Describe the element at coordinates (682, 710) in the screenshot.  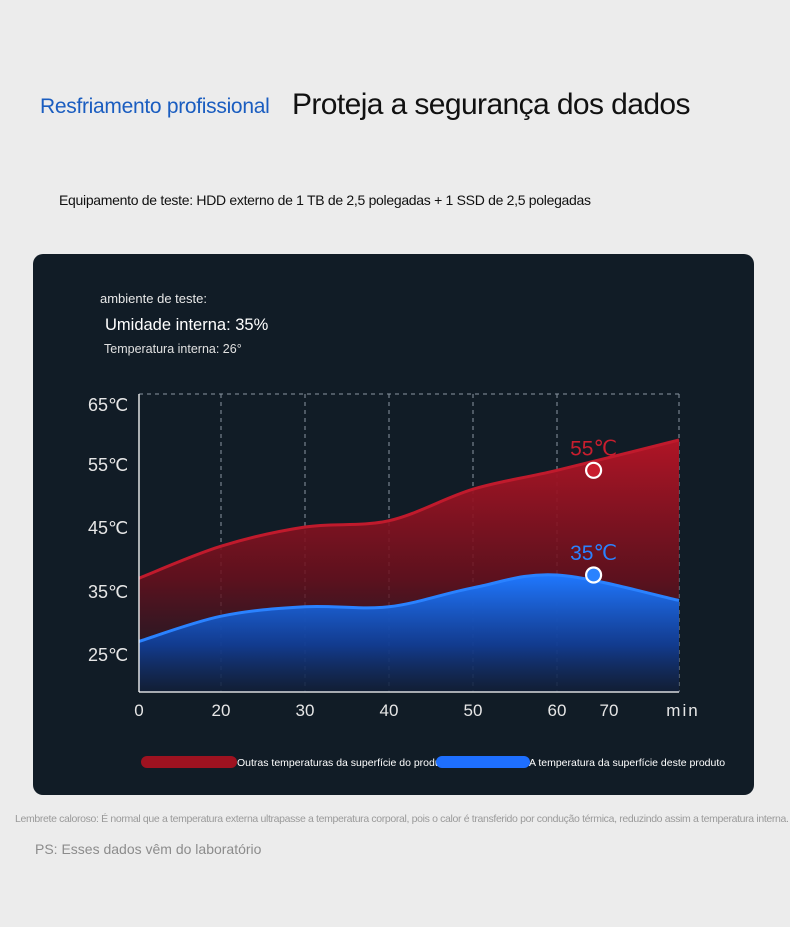
I see `x-unit-label: min` at that location.